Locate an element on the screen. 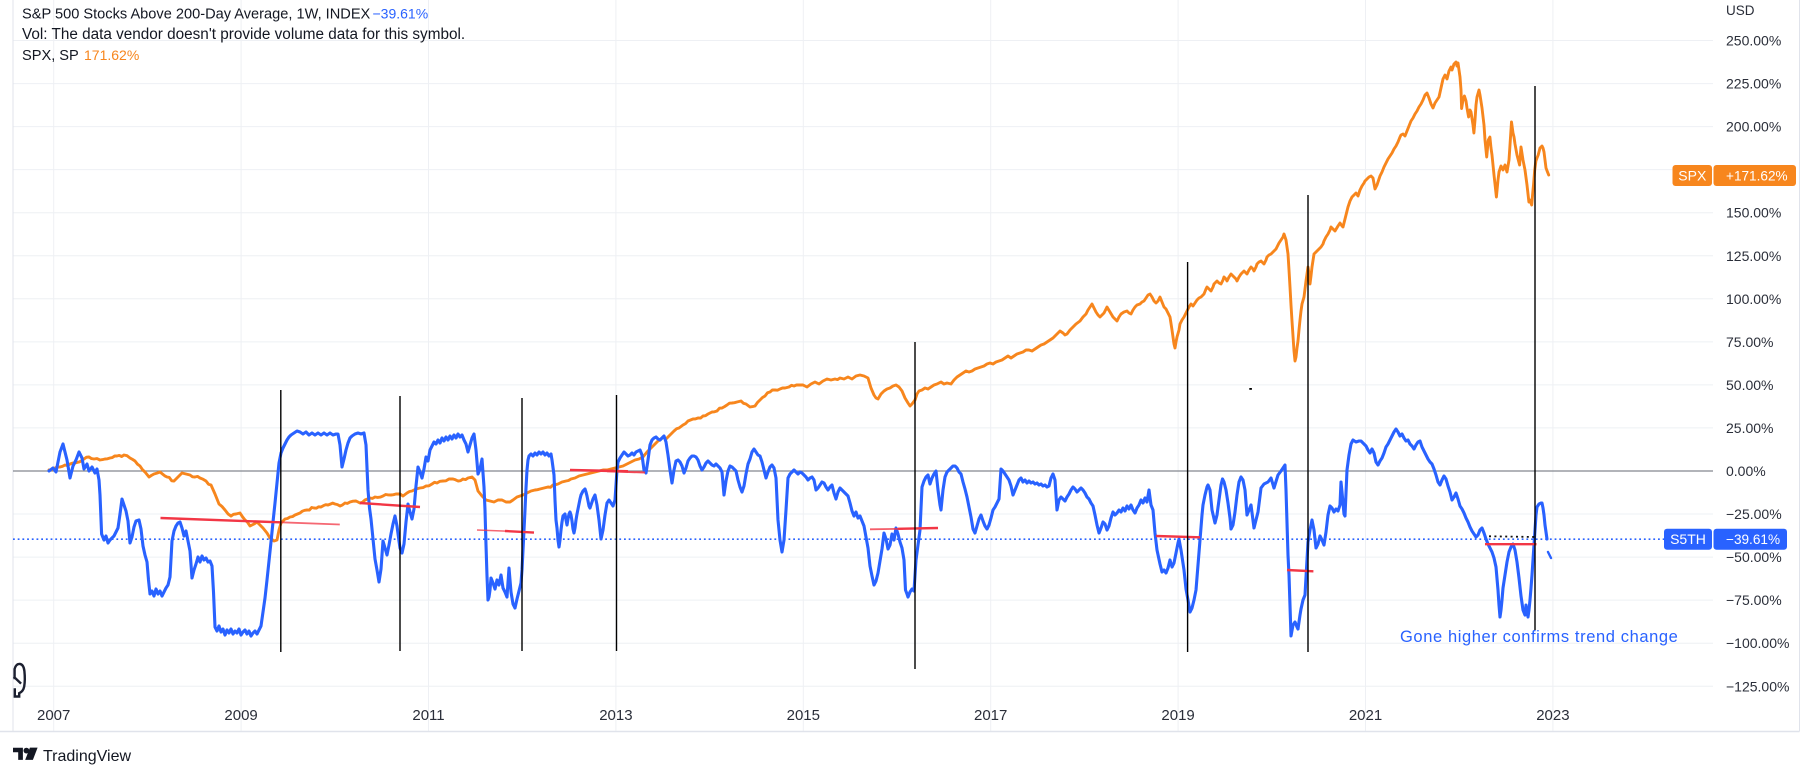 This screenshot has width=1813, height=776. svg-text: SPX, SP is located at coordinates (50, 56).